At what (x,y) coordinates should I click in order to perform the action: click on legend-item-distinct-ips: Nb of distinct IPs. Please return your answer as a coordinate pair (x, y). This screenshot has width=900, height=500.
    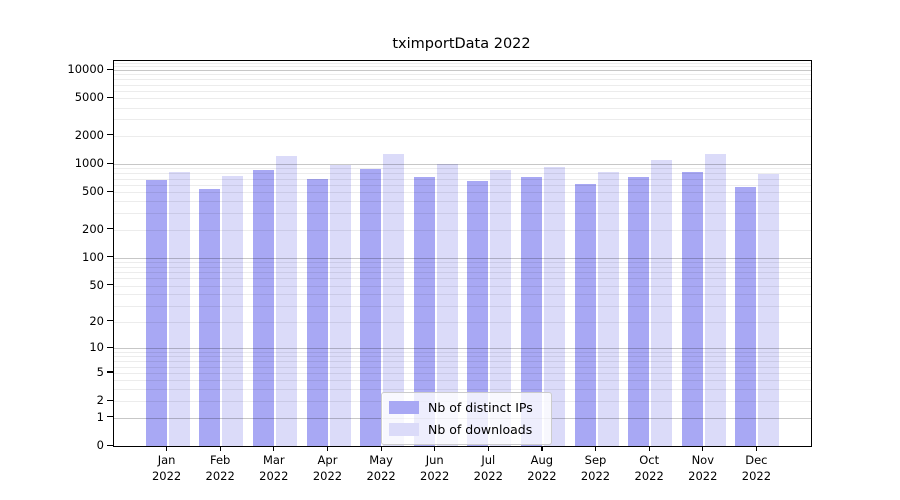
    Looking at the image, I should click on (466, 407).